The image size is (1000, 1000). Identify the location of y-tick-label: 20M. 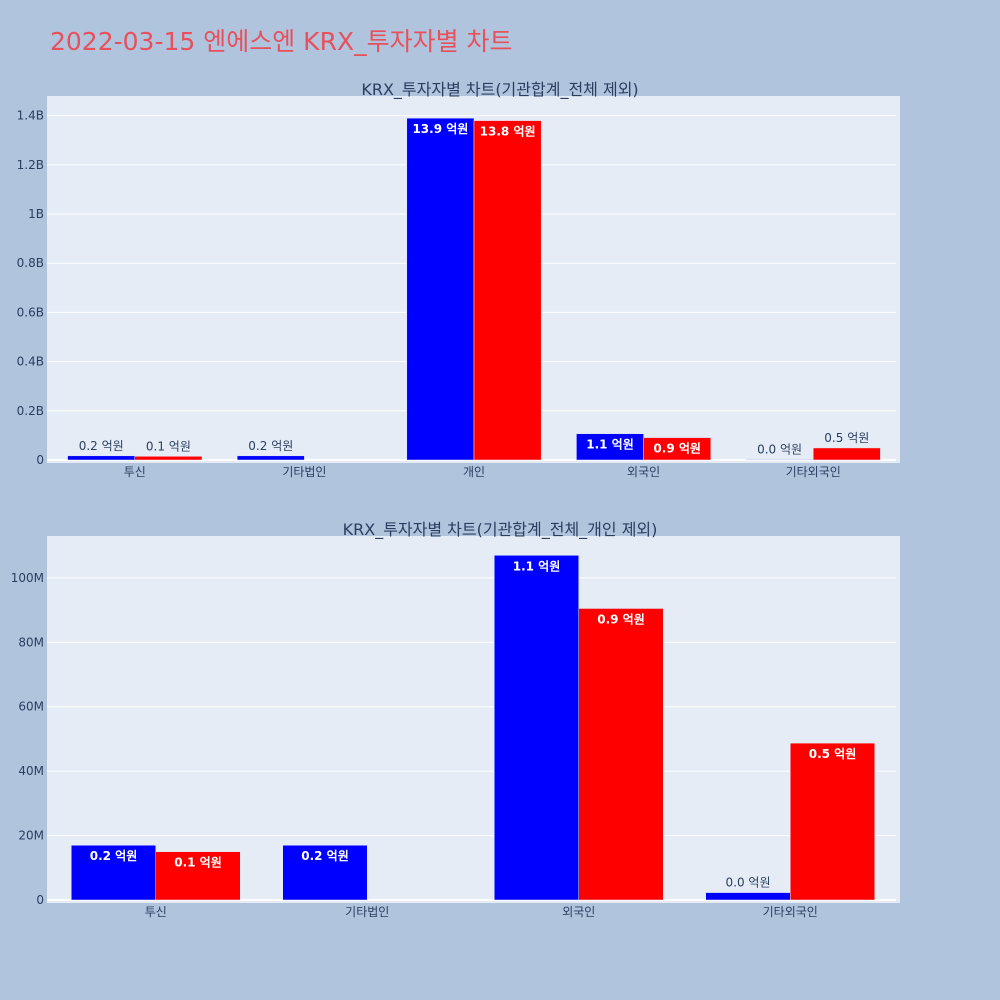
(31, 836).